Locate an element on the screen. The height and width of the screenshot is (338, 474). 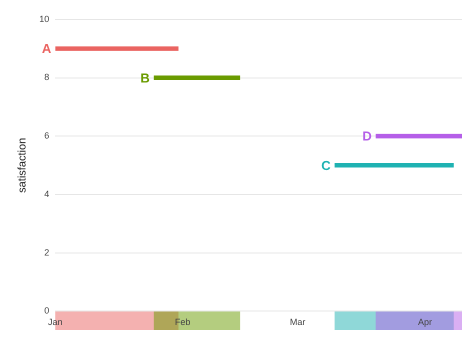
x-tick-label: Jan is located at coordinates (55, 322).